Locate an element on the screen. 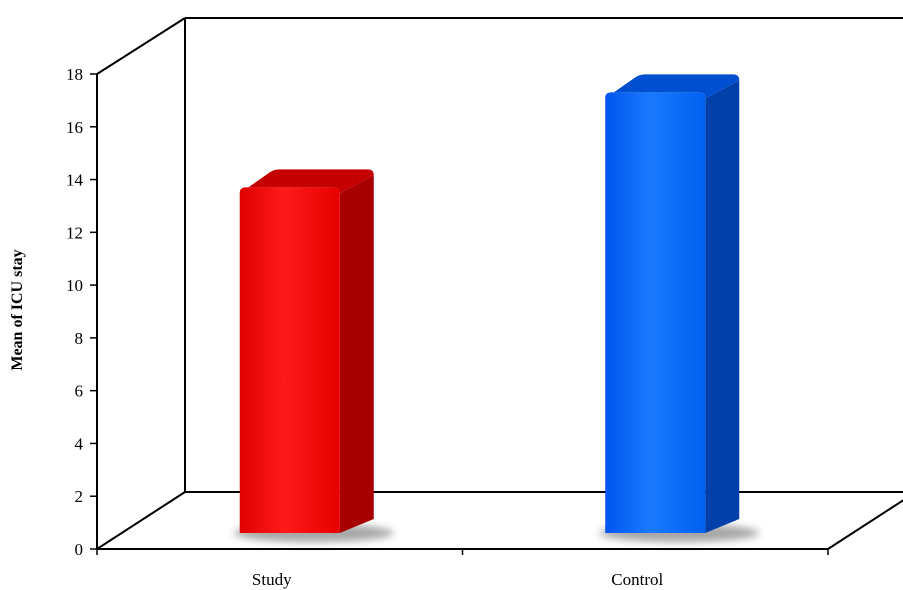 The image size is (903, 590). y-tick-label: 4 is located at coordinates (79, 443).